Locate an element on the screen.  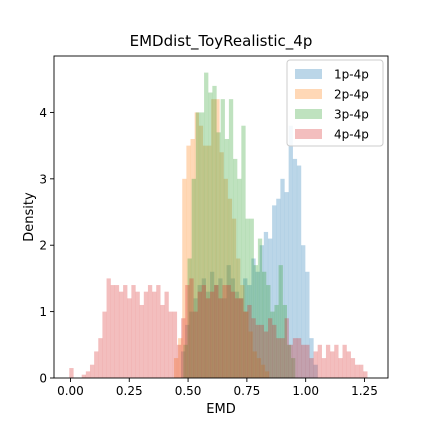
x-tick-label: 0.25 is located at coordinates (129, 391).